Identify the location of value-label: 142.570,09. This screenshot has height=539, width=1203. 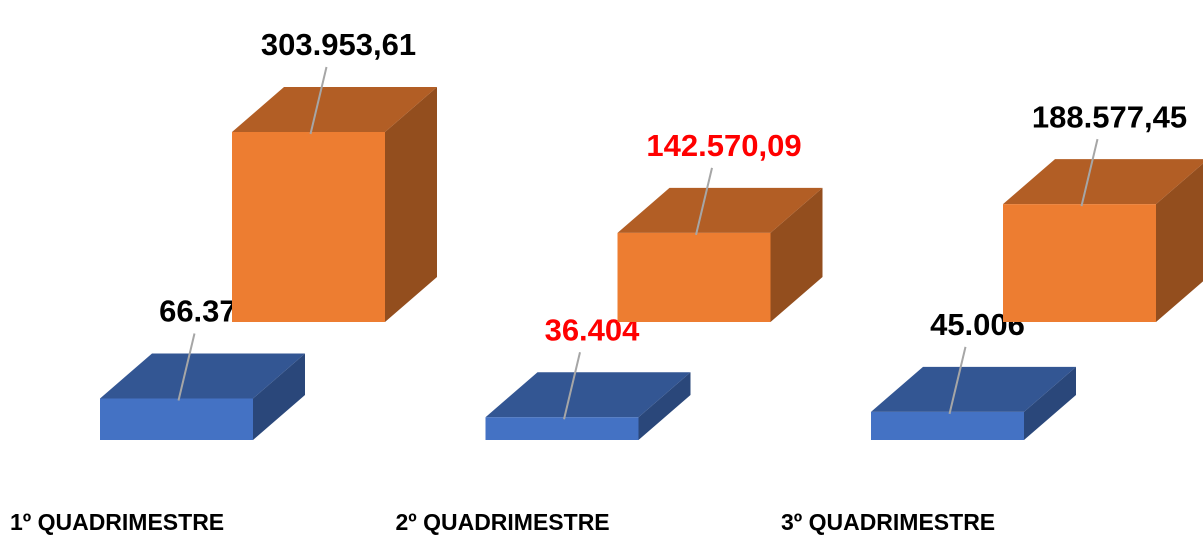
(723, 145).